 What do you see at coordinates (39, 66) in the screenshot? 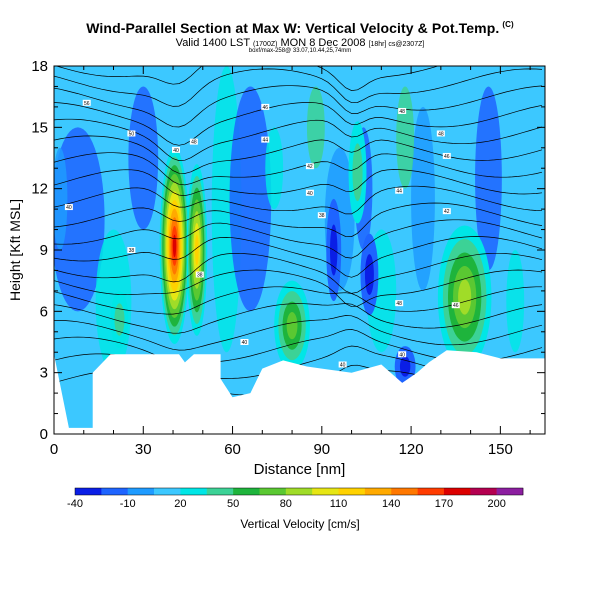
I see `y-tick-label: 18` at bounding box center [39, 66].